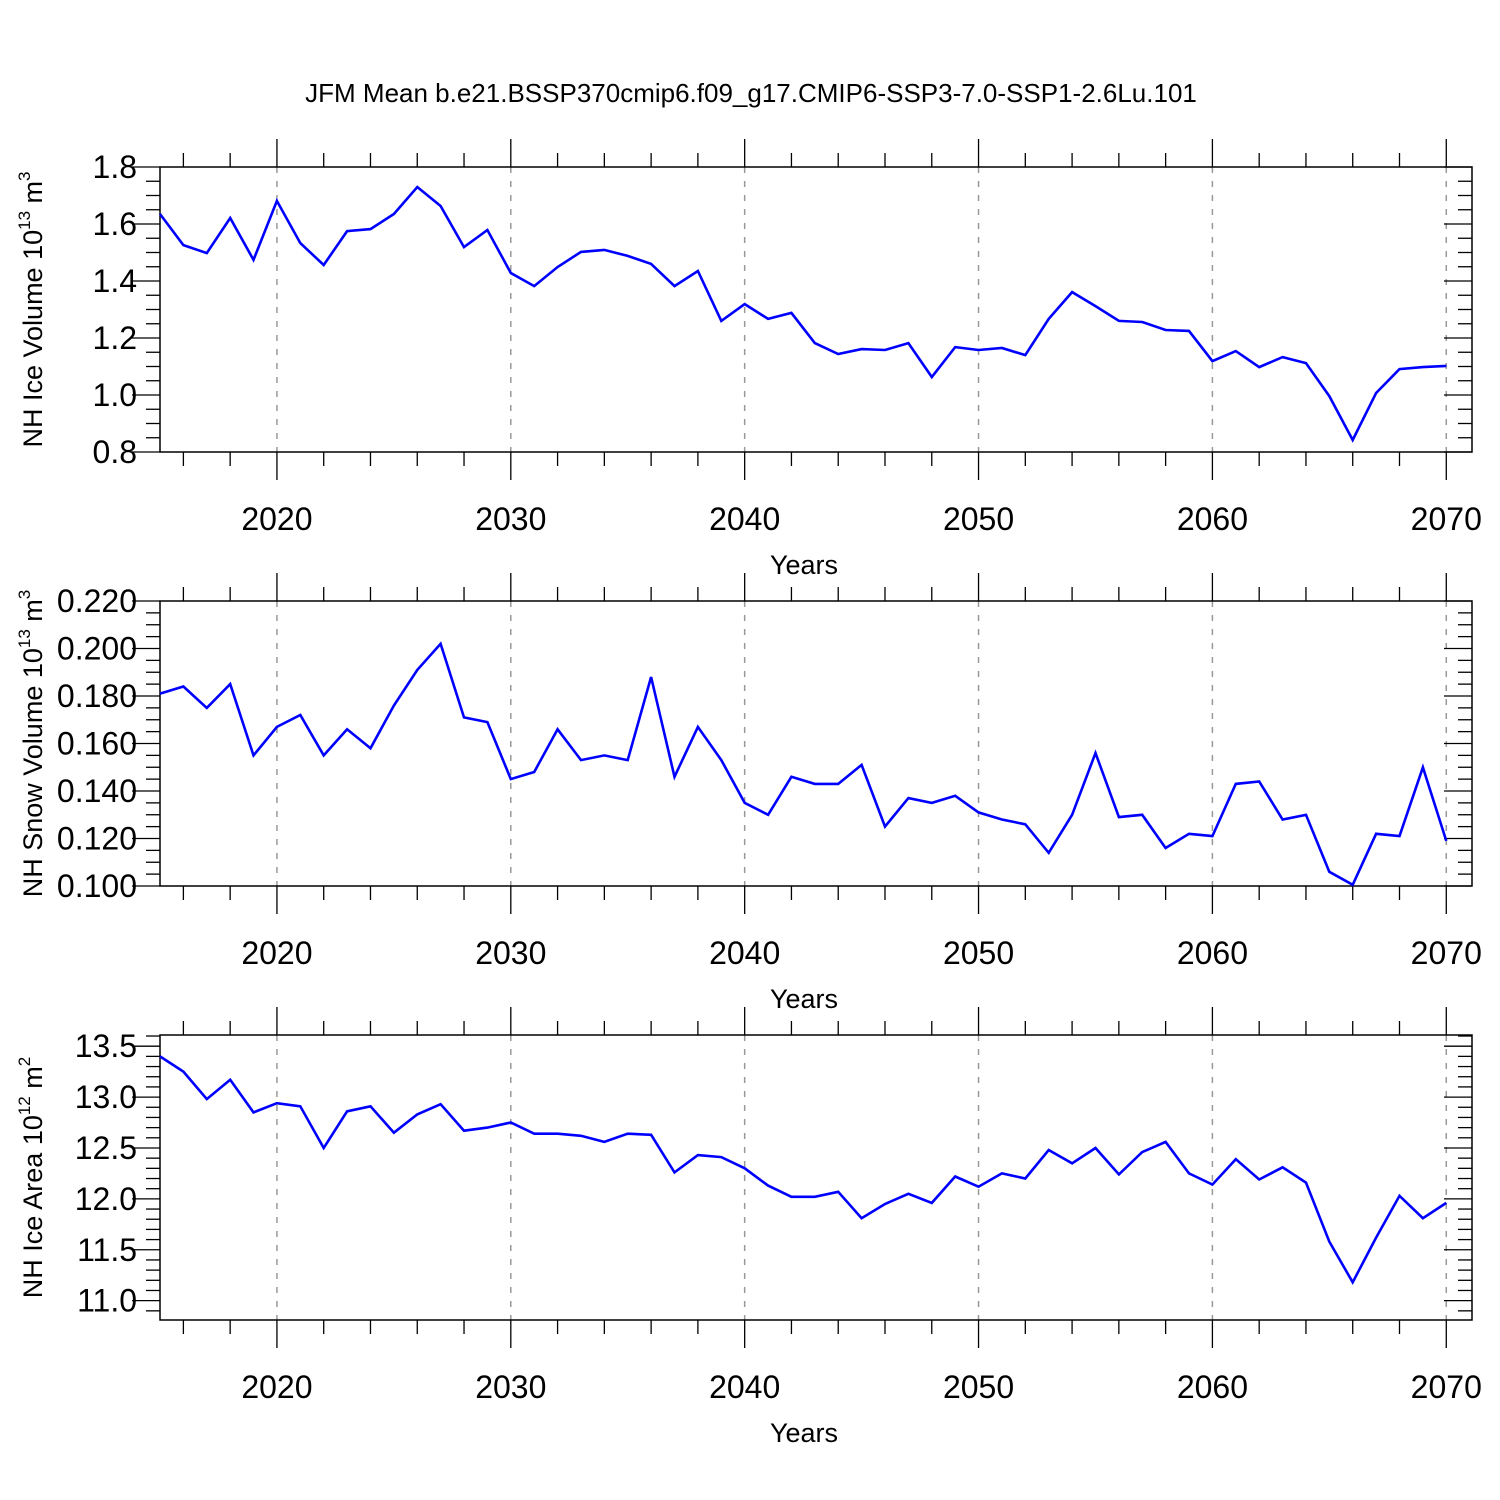 The image size is (1500, 1500). I want to click on y-axis-label: NH Ice Volume 1013 m3, so click(31, 310).